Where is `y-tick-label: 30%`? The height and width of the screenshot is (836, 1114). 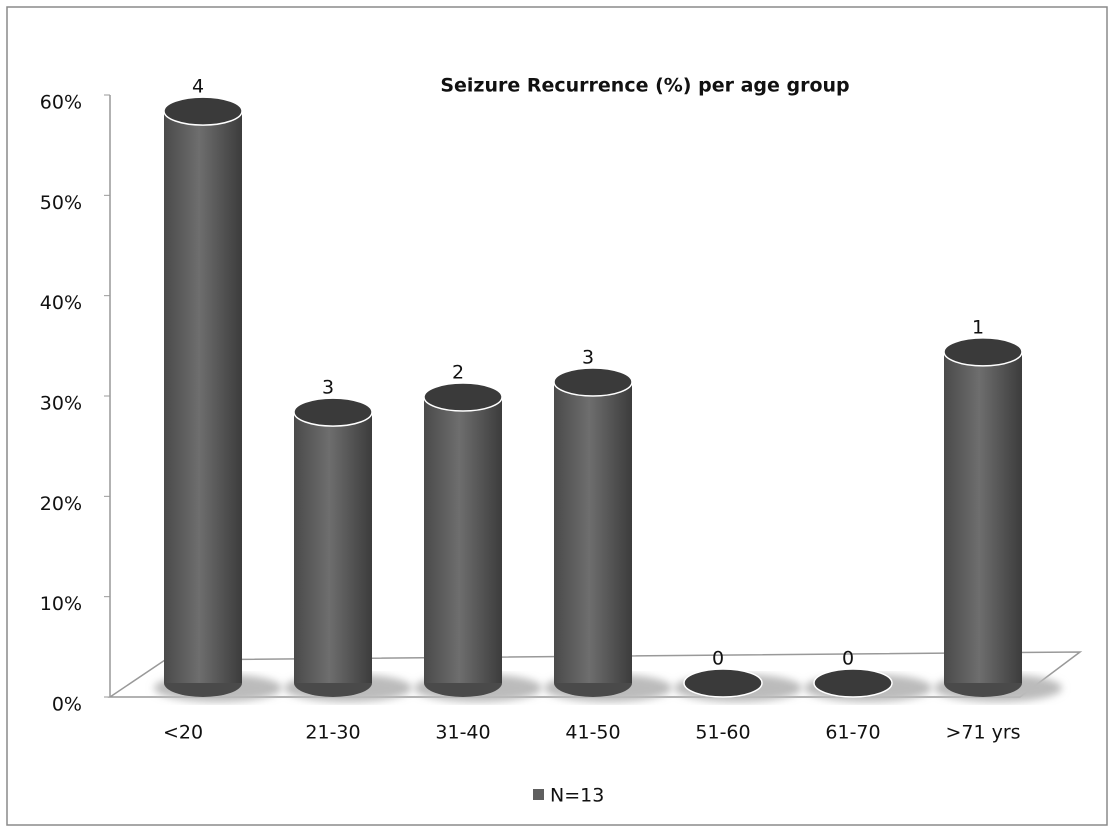 y-tick-label: 30% is located at coordinates (61, 404).